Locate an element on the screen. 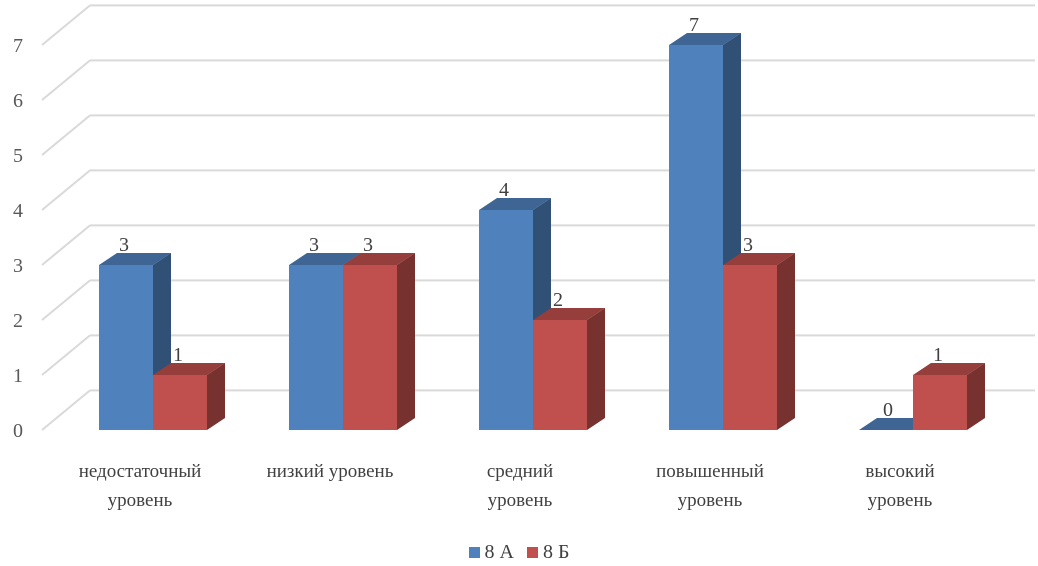 The image size is (1038, 566). y-axis-ticks: 0 1 2 3 4 5 6 7 is located at coordinates (18, 238).